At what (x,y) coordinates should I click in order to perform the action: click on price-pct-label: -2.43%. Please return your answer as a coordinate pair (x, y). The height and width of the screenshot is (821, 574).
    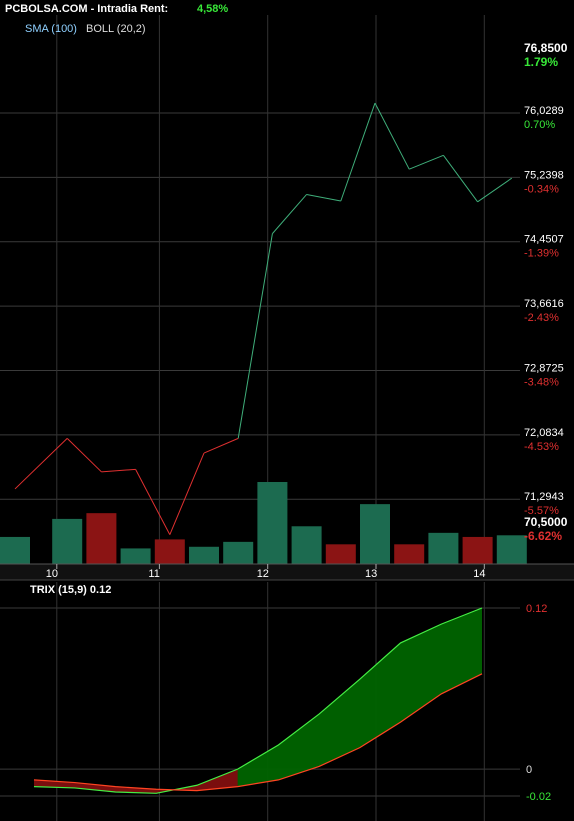
    Looking at the image, I should click on (541, 318).